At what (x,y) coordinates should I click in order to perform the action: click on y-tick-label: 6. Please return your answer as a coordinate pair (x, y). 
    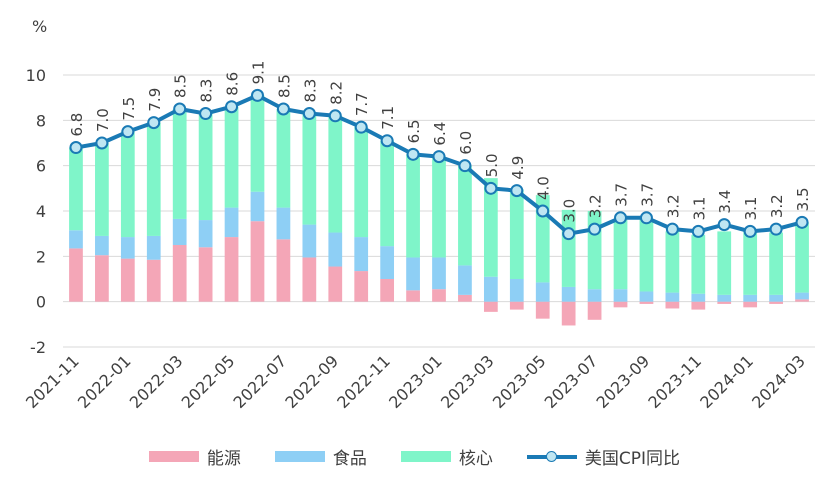
    Looking at the image, I should click on (41, 166).